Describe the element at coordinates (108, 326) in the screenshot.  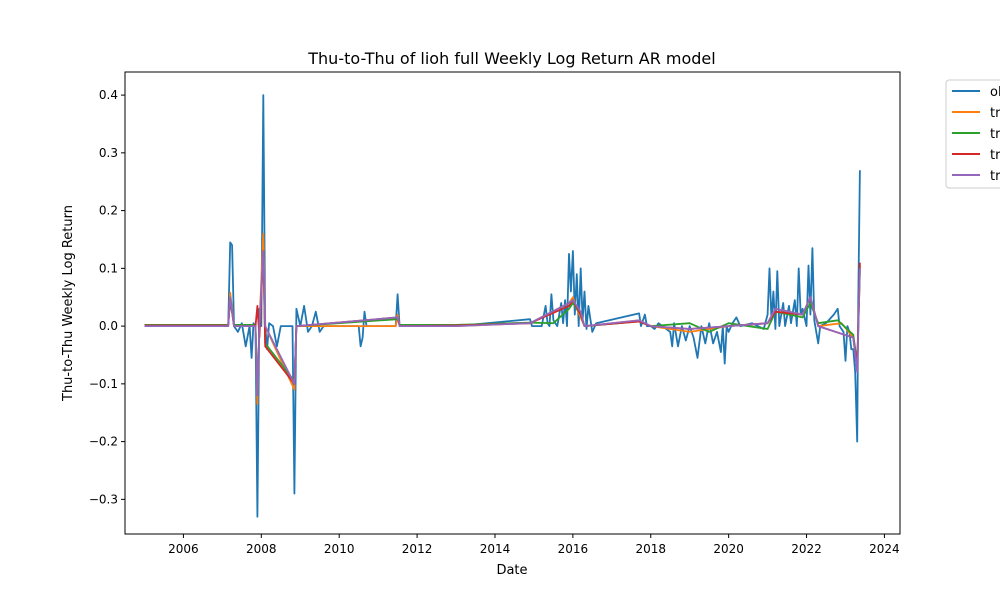
I see `y-tick-label: 0.0` at that location.